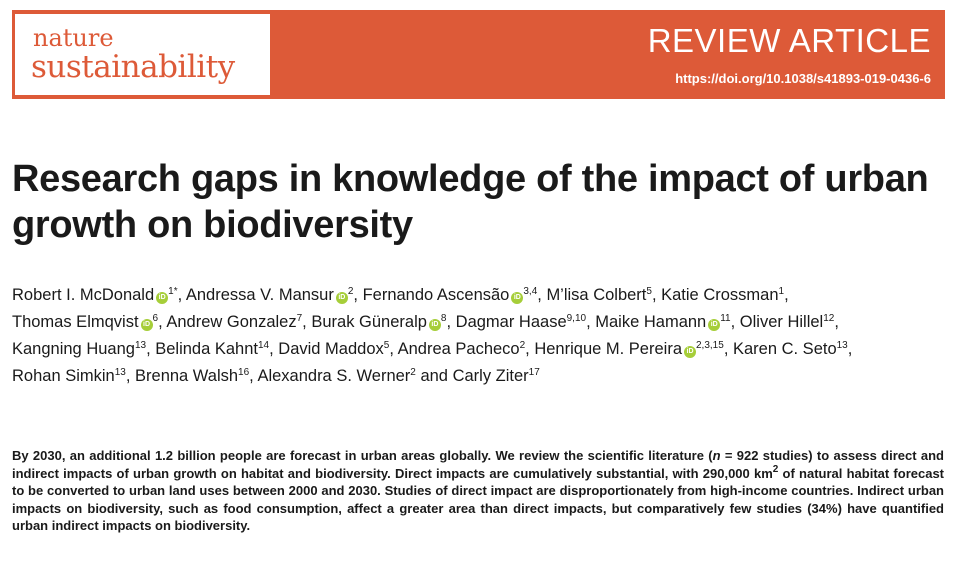 Image resolution: width=956 pixels, height=586 pixels. I want to click on journal-name-line2: sustainability, so click(133, 67).